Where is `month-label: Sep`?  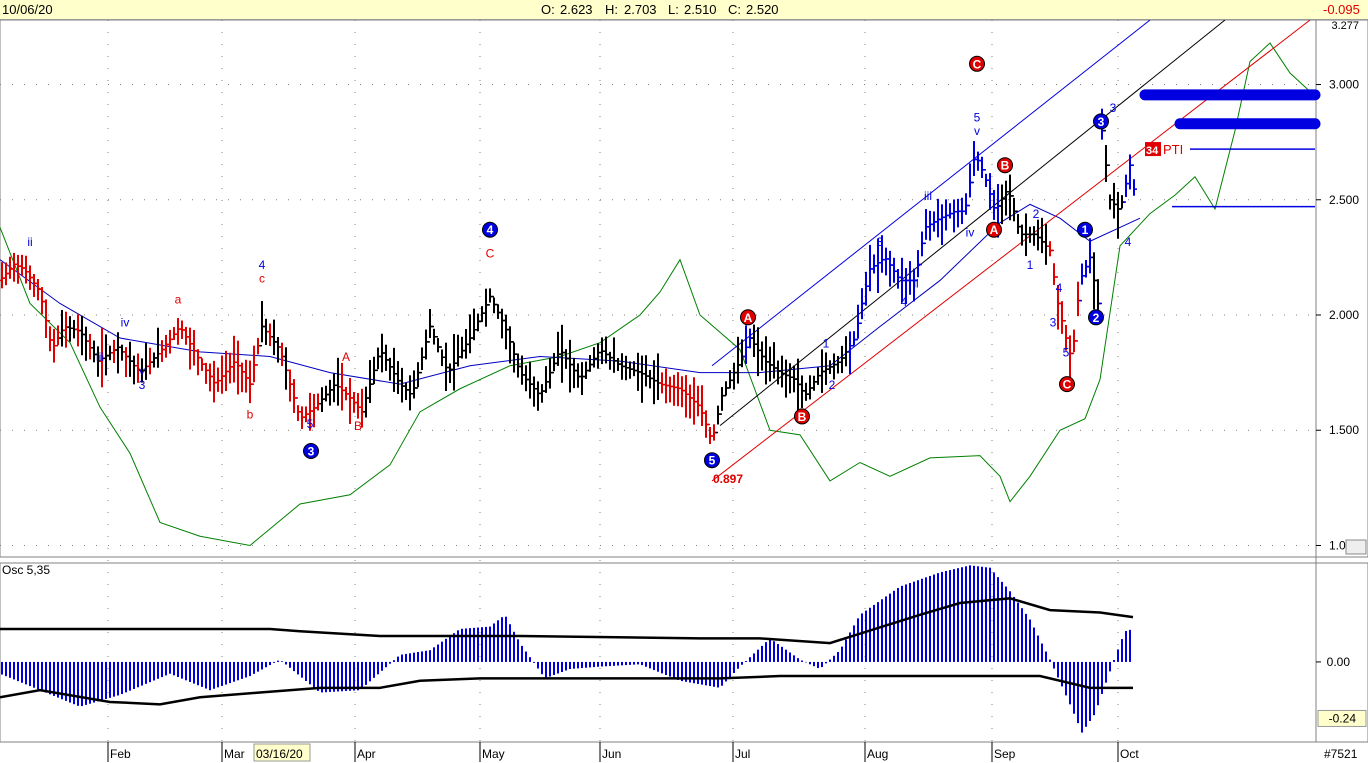 month-label: Sep is located at coordinates (1005, 754).